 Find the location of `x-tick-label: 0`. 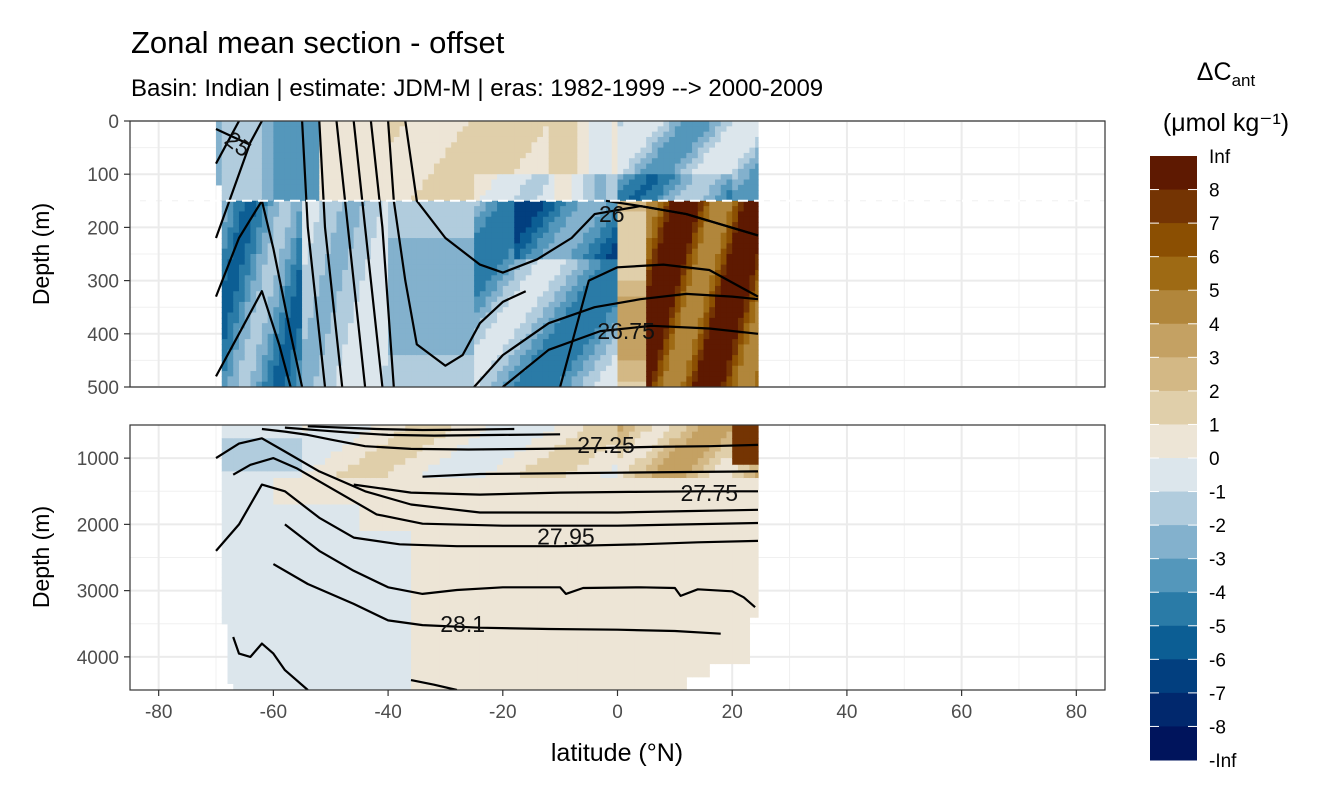

x-tick-label: 0 is located at coordinates (617, 712).